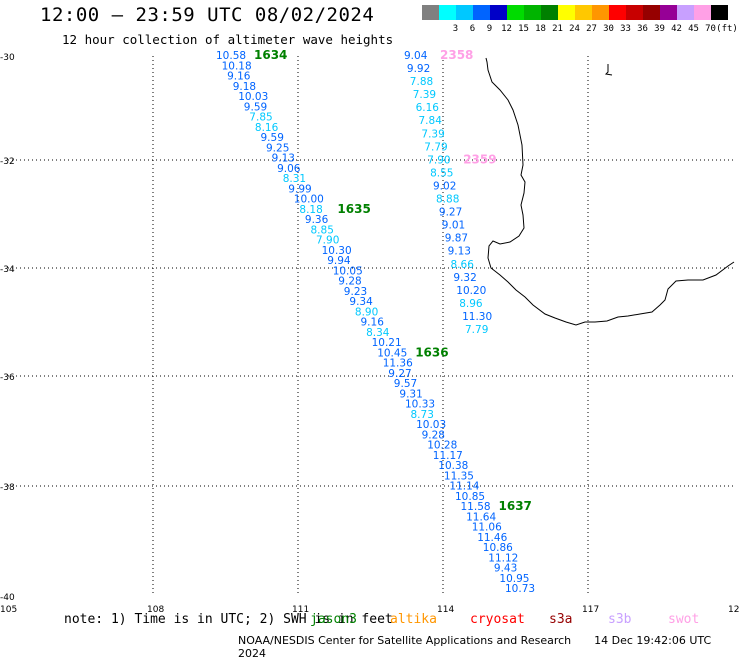 This screenshot has width=740, height=660. What do you see at coordinates (373, 323) in the screenshot?
I see `wave-height-value: 9.16` at bounding box center [373, 323].